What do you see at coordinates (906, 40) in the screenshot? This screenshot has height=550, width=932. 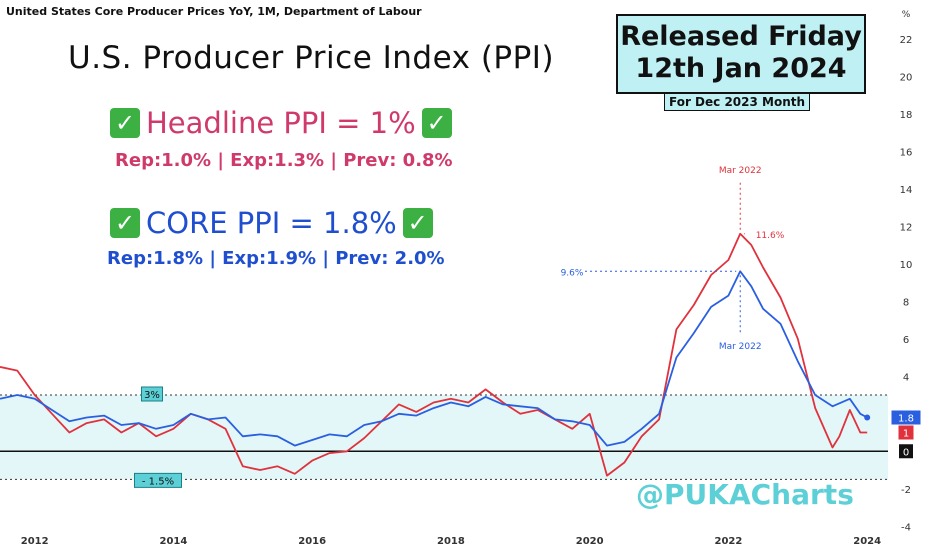 I see `y-tick-label: 22` at bounding box center [906, 40].